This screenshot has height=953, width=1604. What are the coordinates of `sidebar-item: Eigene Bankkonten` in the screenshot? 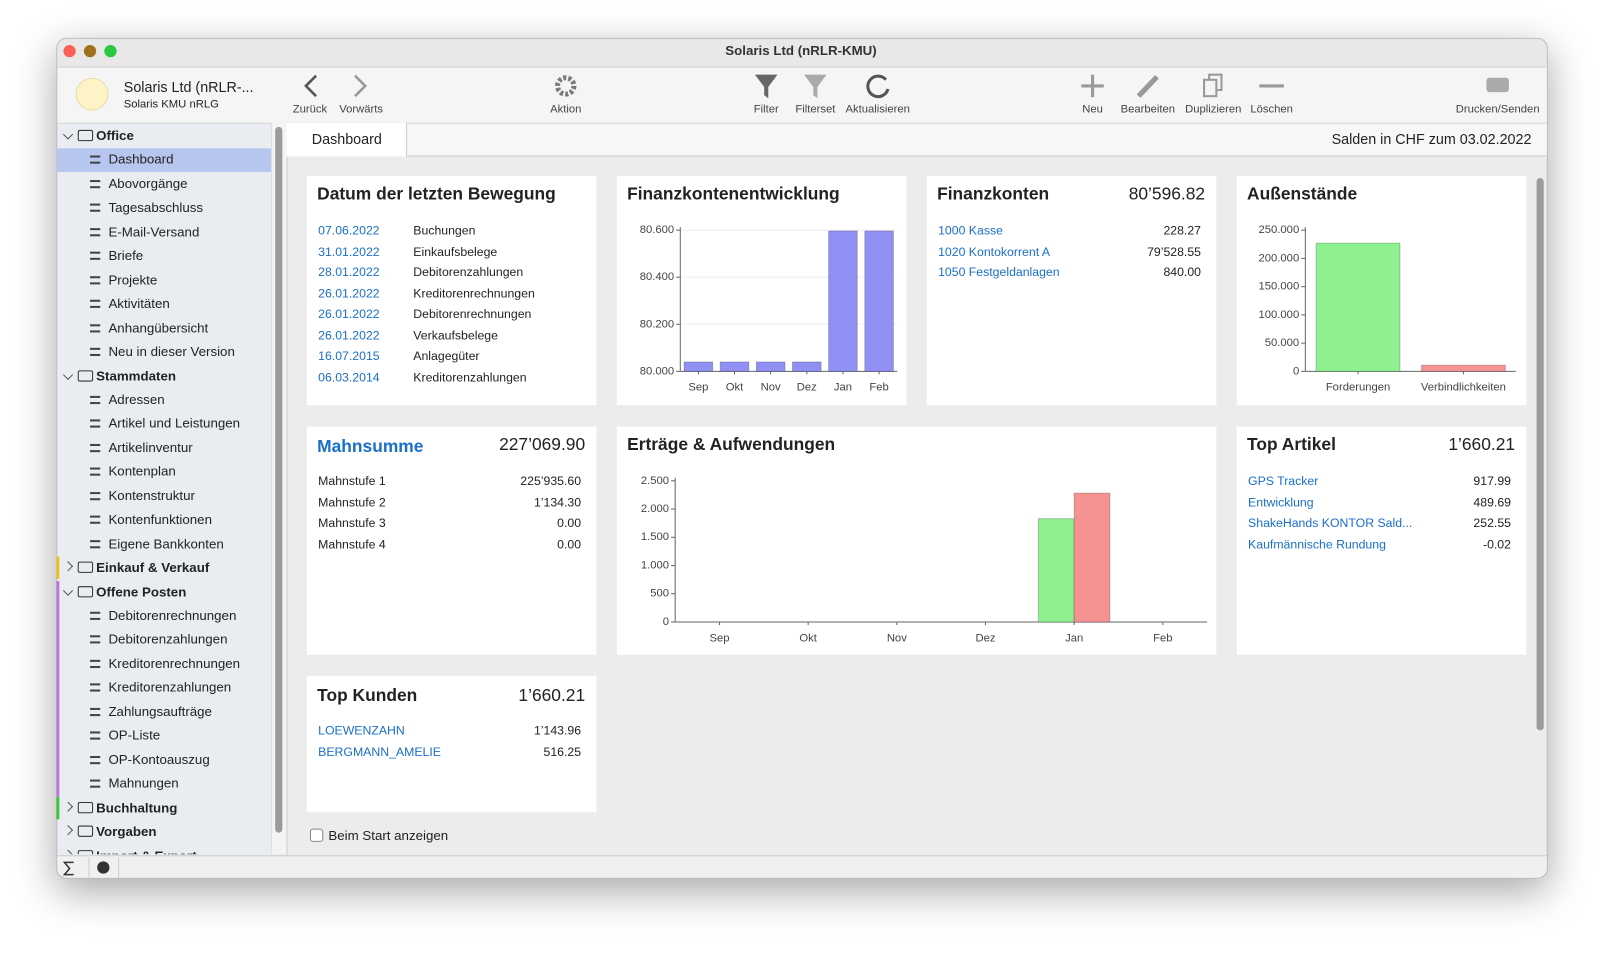 It's located at (166, 543).